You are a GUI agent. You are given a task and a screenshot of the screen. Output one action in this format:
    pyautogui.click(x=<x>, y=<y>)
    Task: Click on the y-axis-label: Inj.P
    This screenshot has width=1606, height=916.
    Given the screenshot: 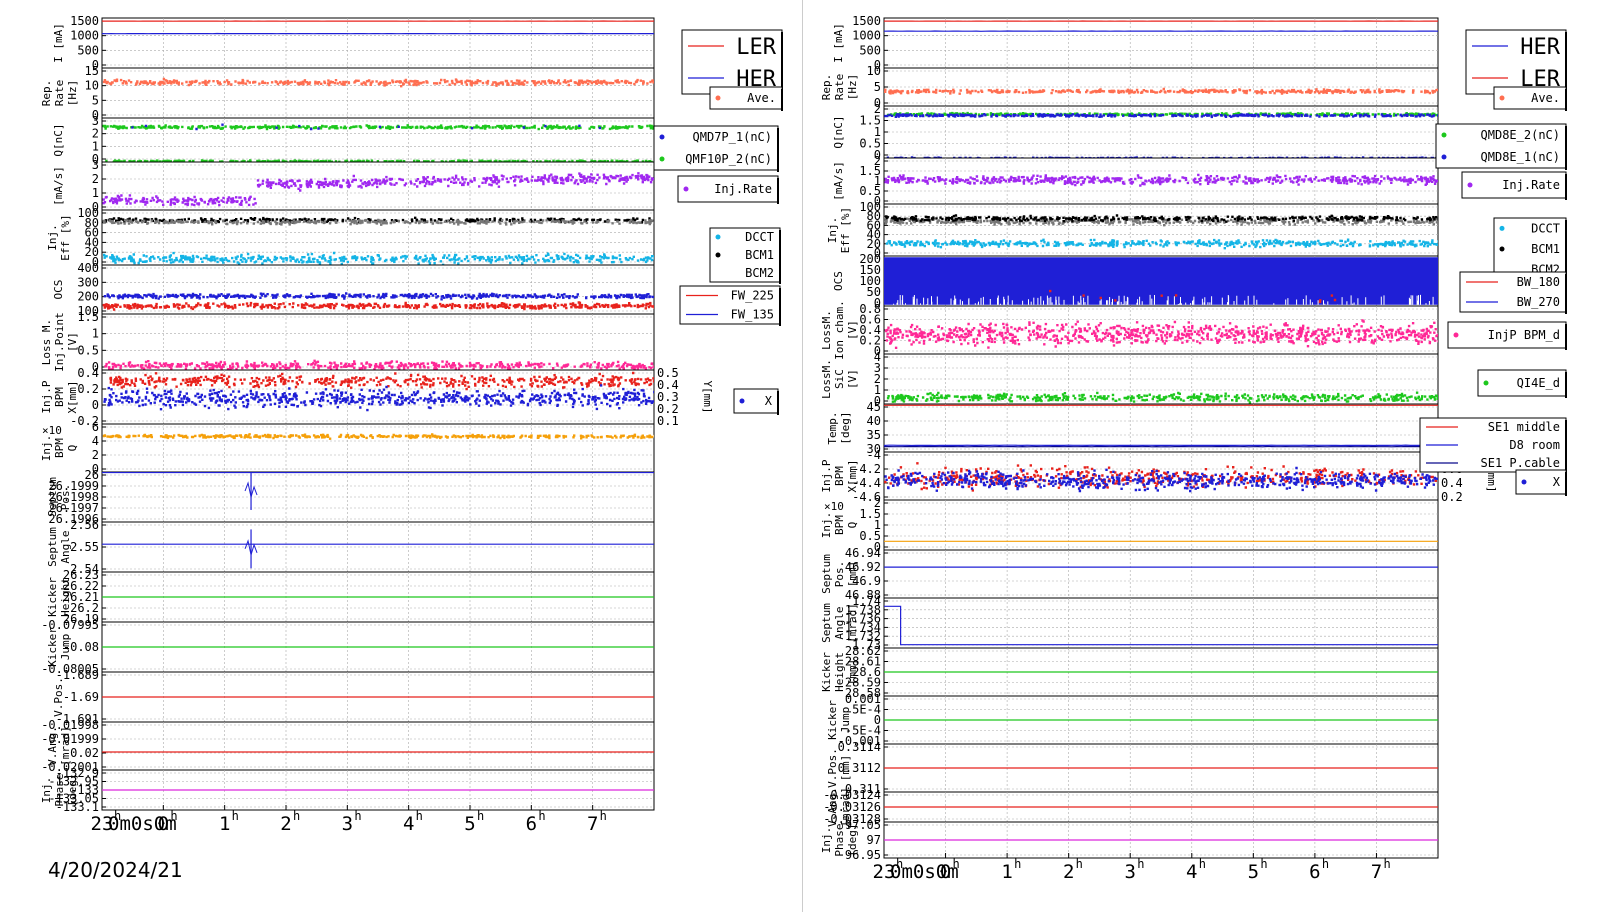 What is the action you would take?
    pyautogui.click(x=46, y=396)
    